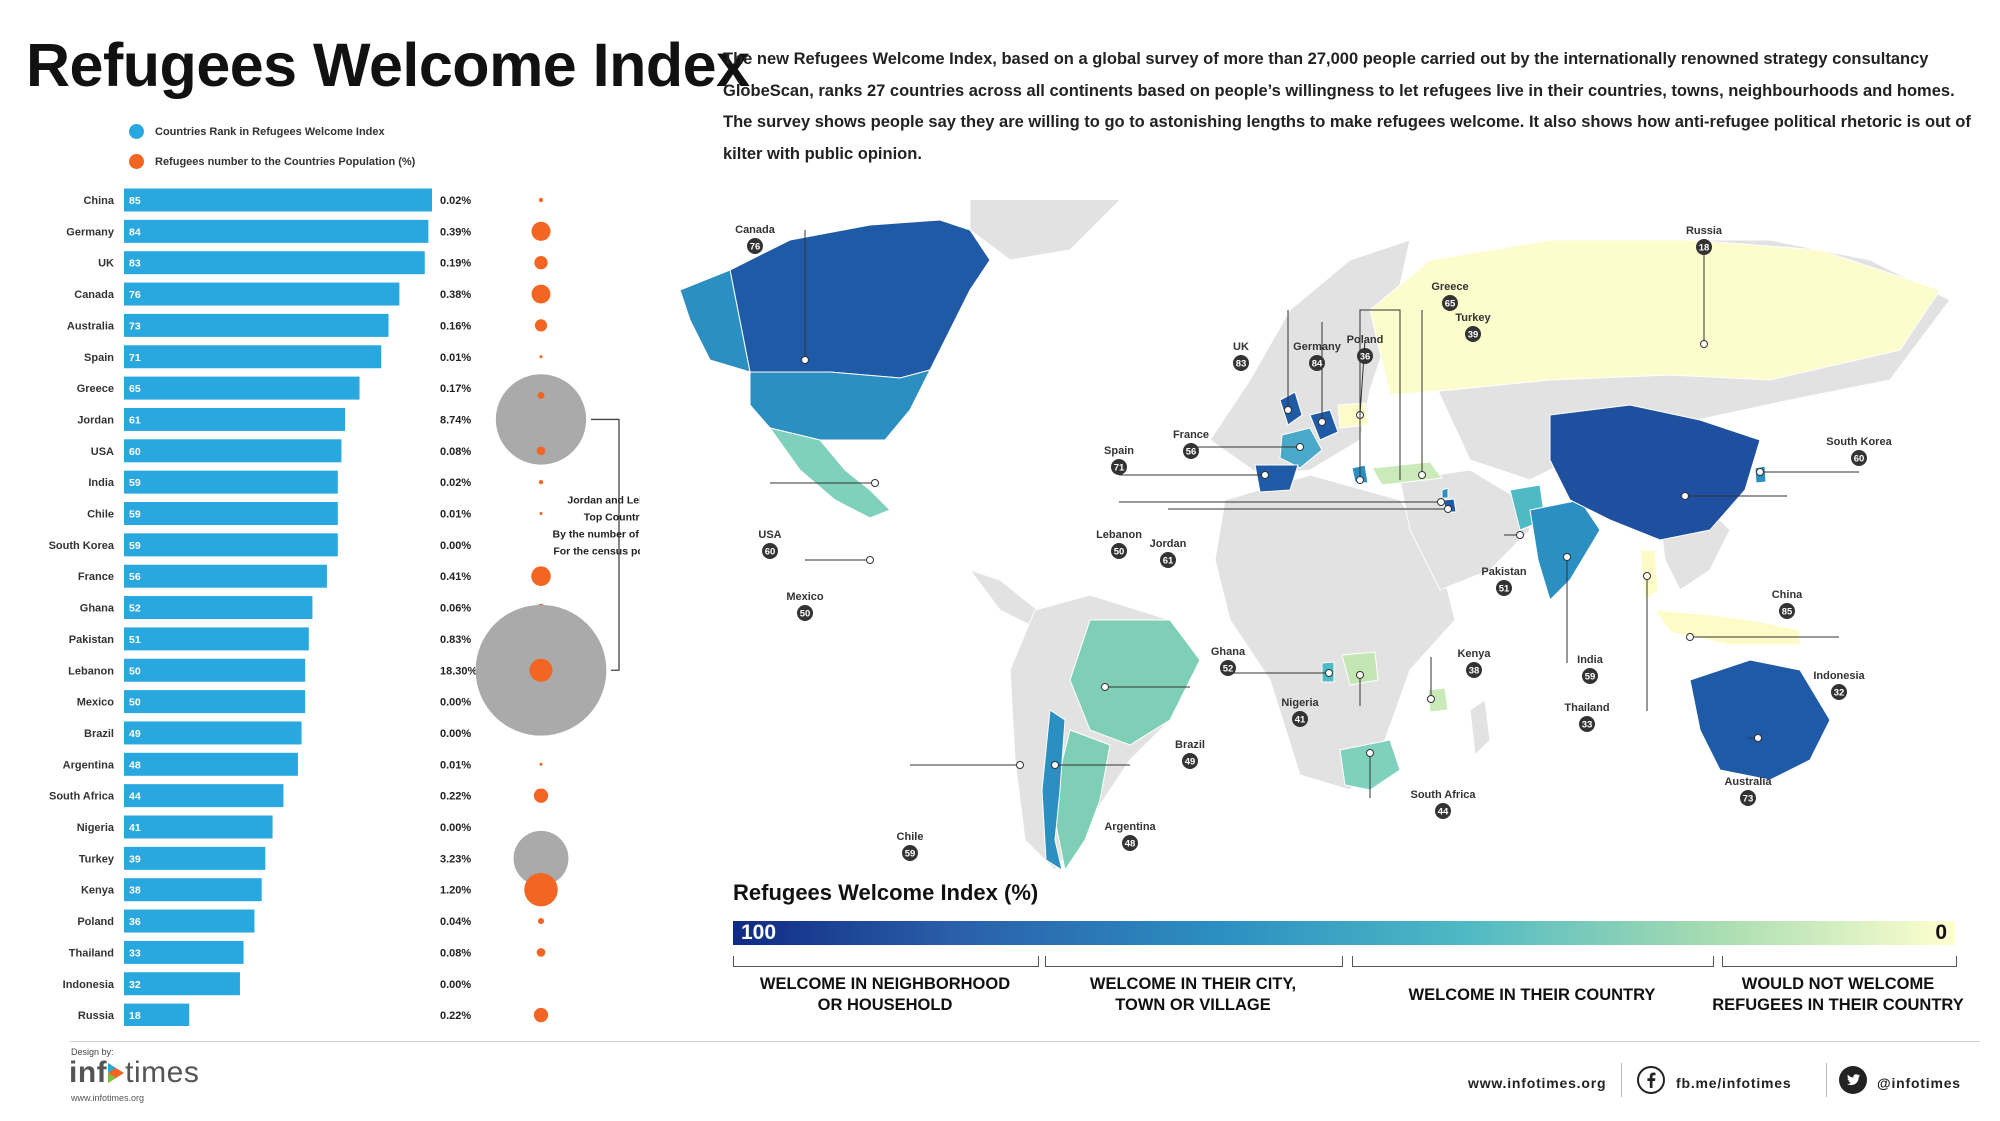 Image resolution: width=2000 pixels, height=1121 pixels. Describe the element at coordinates (1444, 795) in the screenshot. I see `map-country-label: South Africa` at that location.